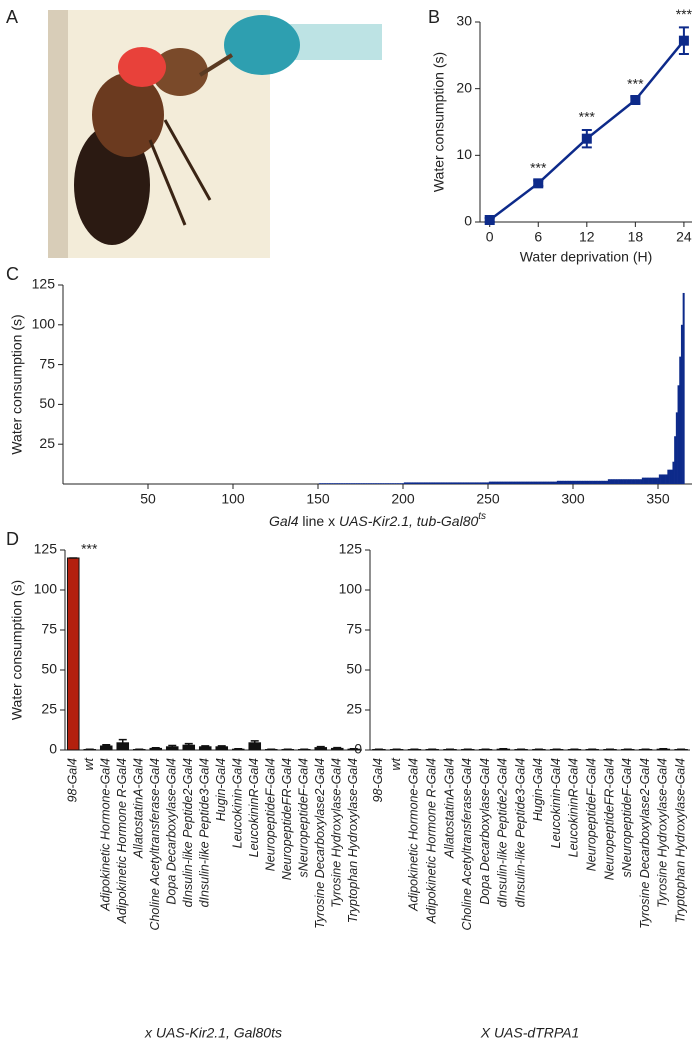  Describe the element at coordinates (556, 803) in the screenshot. I see `x-tick-label: Leucokinin-Gal4` at that location.